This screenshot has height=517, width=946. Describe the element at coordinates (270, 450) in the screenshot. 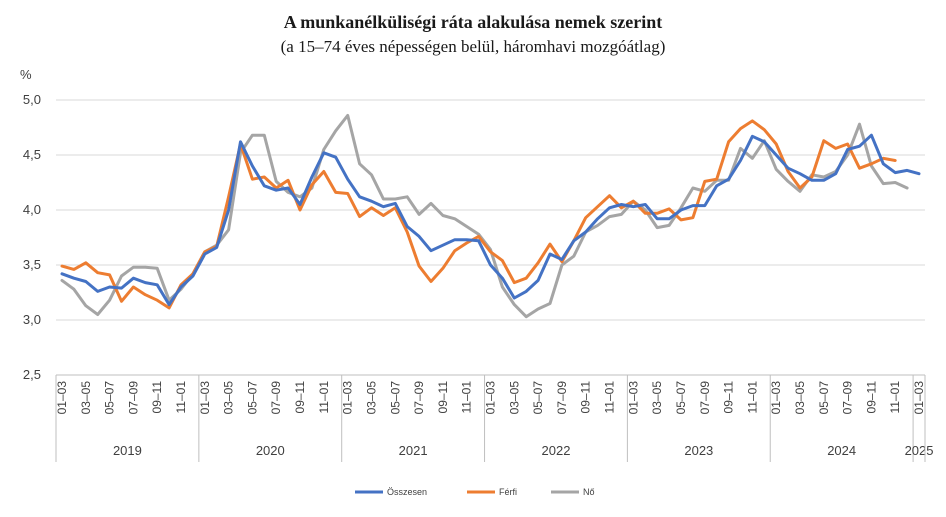

I see `year-label: 2020` at that location.